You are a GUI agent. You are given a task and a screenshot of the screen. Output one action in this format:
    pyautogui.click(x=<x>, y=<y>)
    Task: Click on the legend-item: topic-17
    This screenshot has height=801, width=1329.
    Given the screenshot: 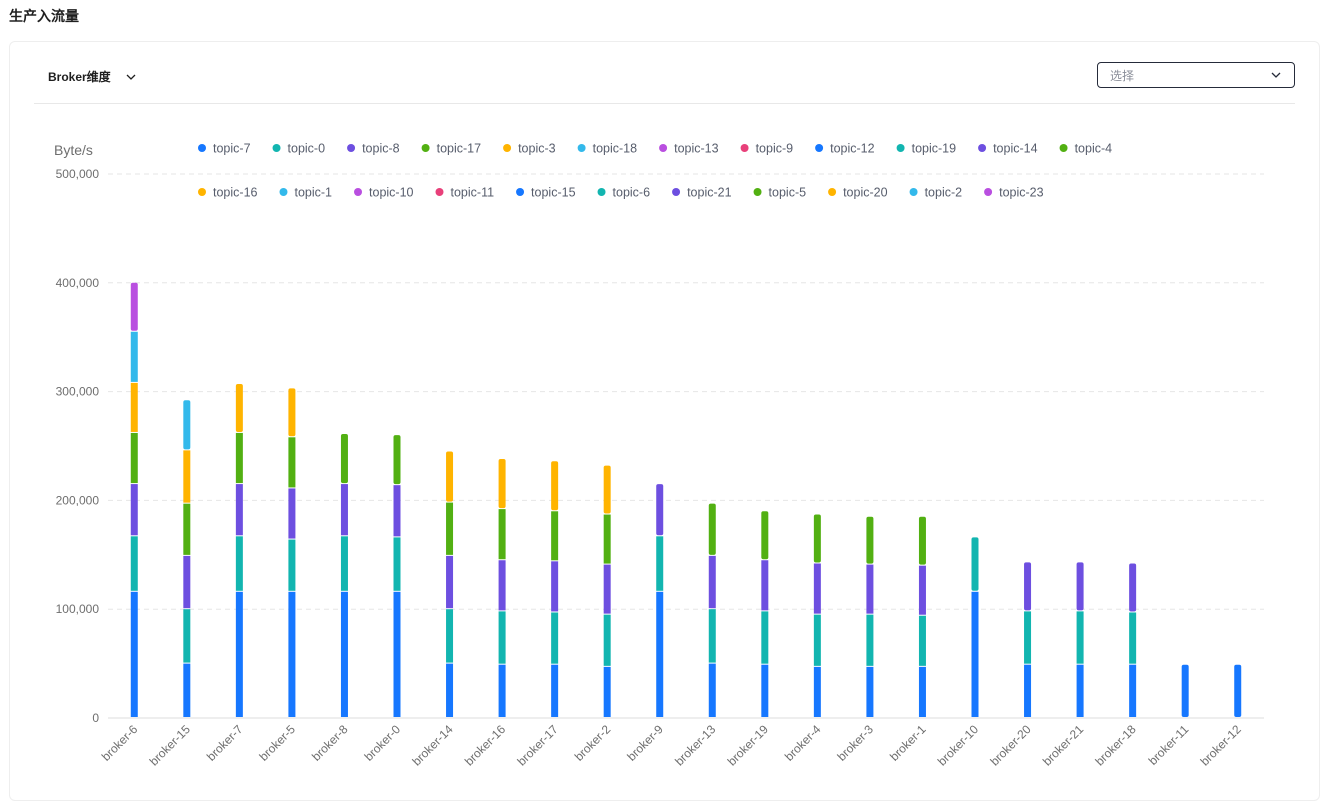 What is the action you would take?
    pyautogui.click(x=451, y=149)
    